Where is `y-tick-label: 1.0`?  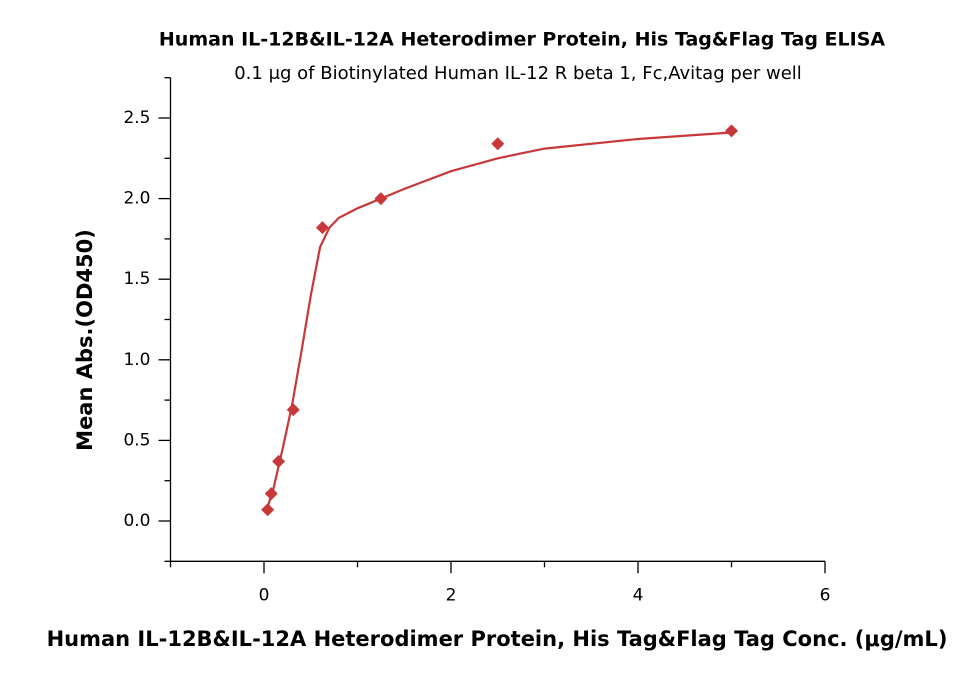
y-tick-label: 1.0 is located at coordinates (136, 360).